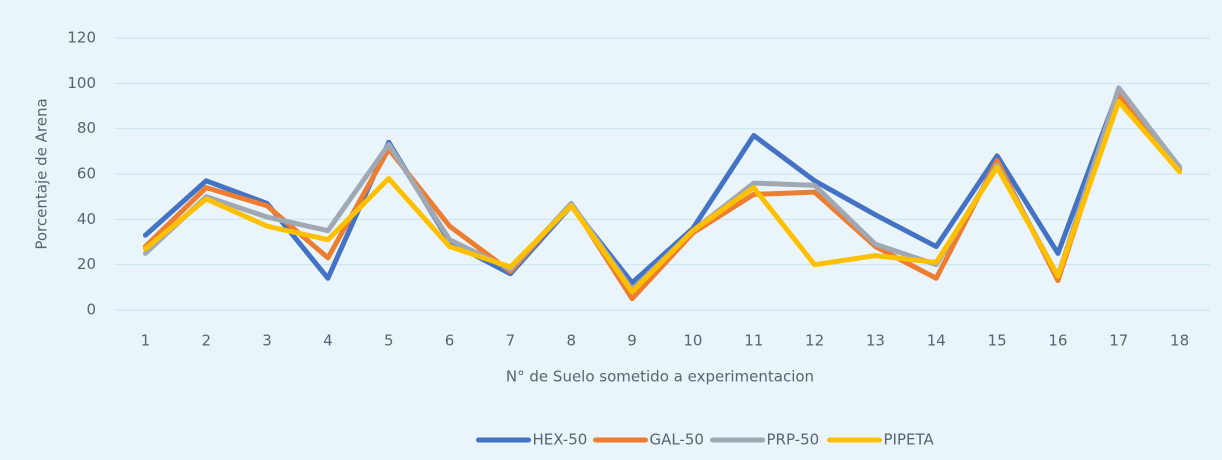  I want to click on x-tick-label: 3, so click(267, 341).